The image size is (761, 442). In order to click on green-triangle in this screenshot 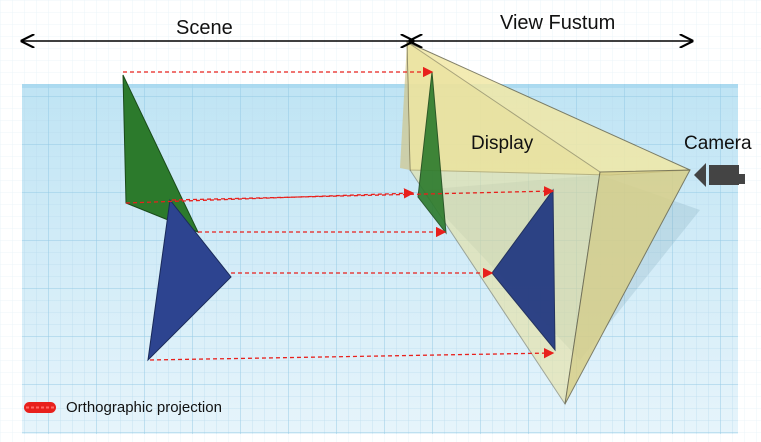, I will do `click(161, 153)`.